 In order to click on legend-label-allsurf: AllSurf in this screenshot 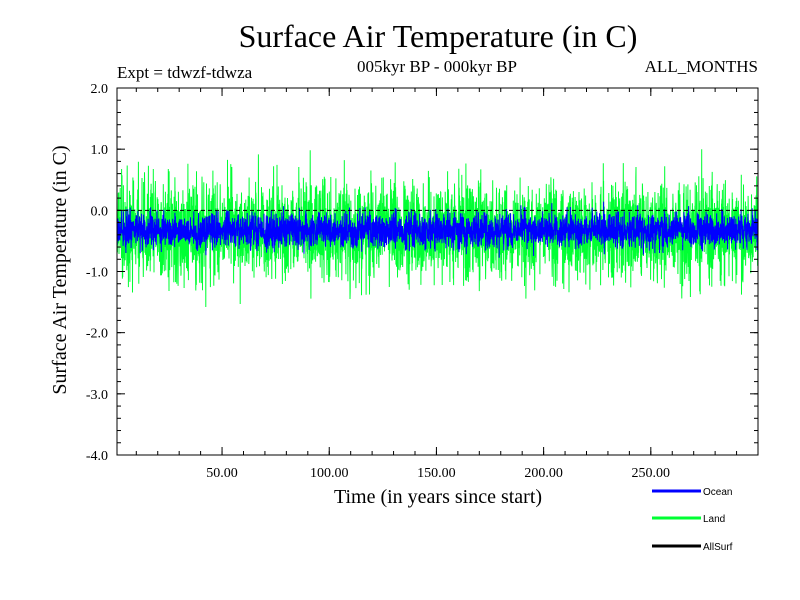, I will do `click(718, 547)`.